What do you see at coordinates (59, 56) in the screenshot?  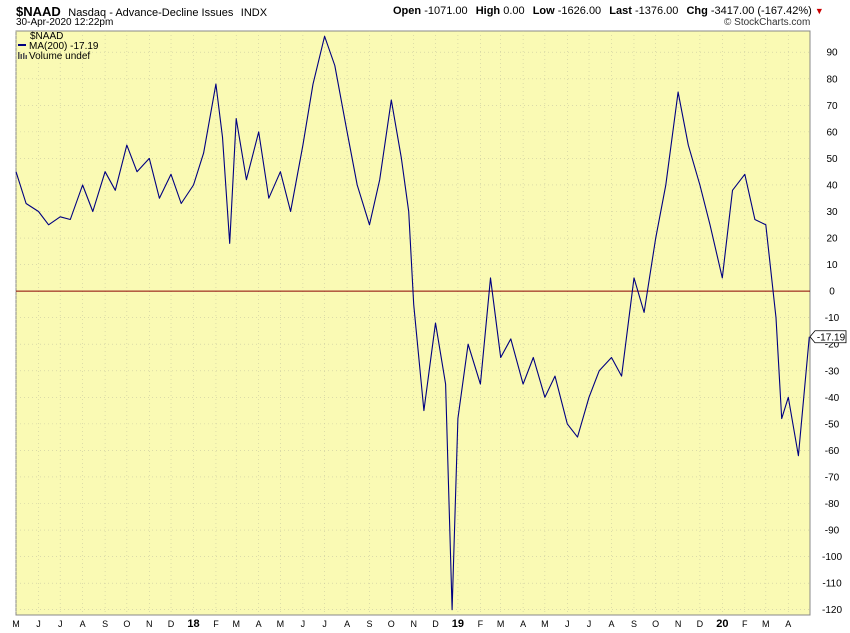 I see `legend-volume: Volume undef` at bounding box center [59, 56].